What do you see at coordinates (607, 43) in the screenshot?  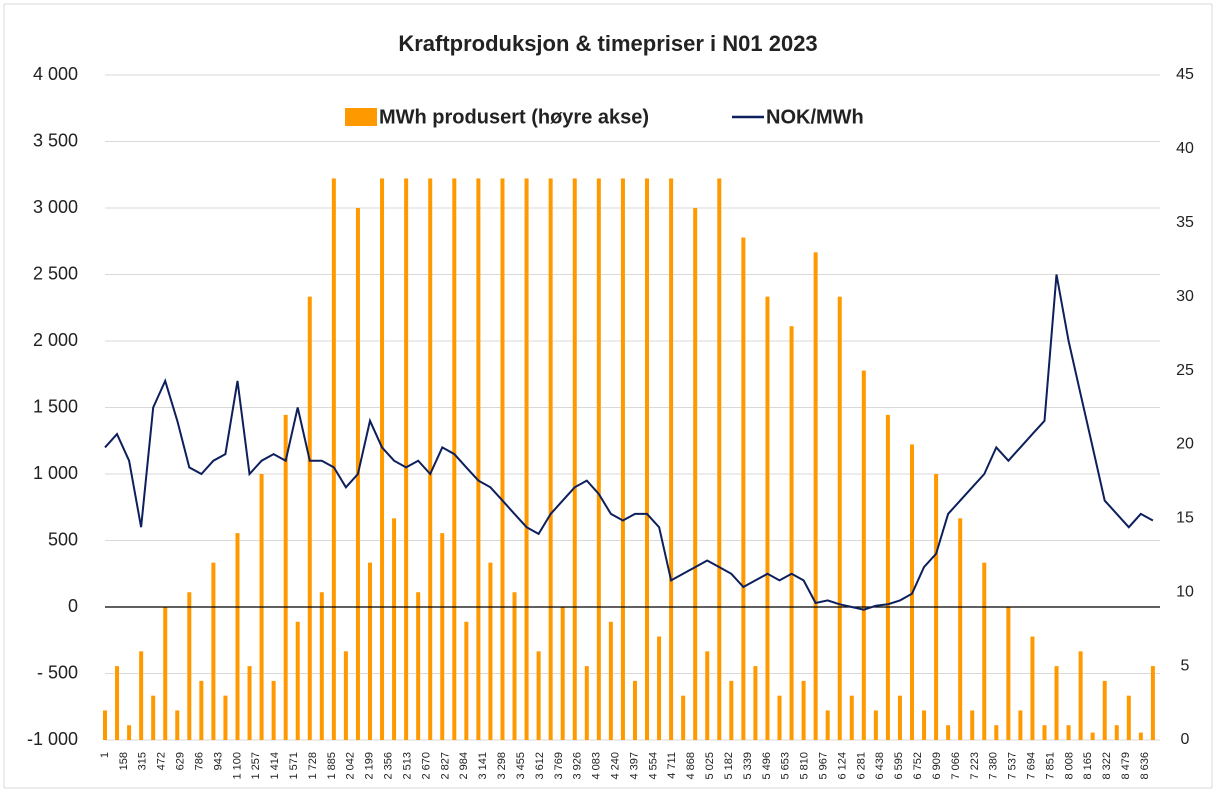 I see `chart-title: Kraftproduksjon & timepriser i N01 2023` at bounding box center [607, 43].